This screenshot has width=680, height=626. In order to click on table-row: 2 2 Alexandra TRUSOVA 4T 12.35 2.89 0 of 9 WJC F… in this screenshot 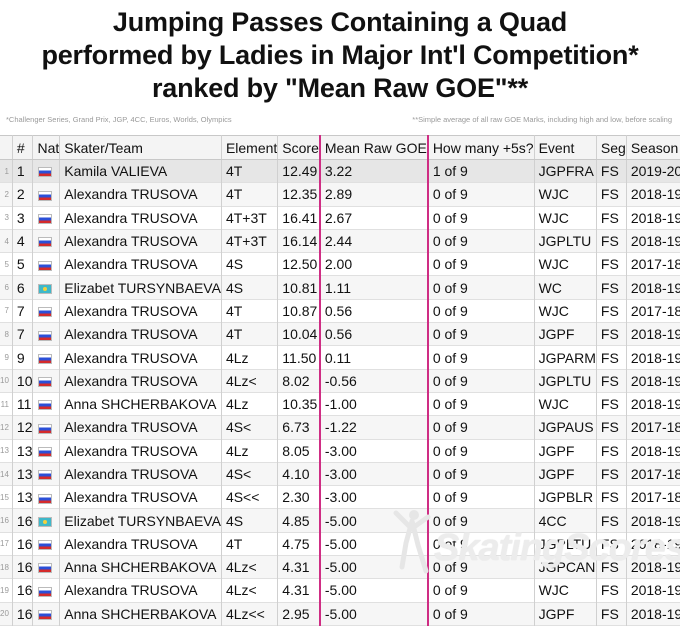, I will do `click(340, 194)`.